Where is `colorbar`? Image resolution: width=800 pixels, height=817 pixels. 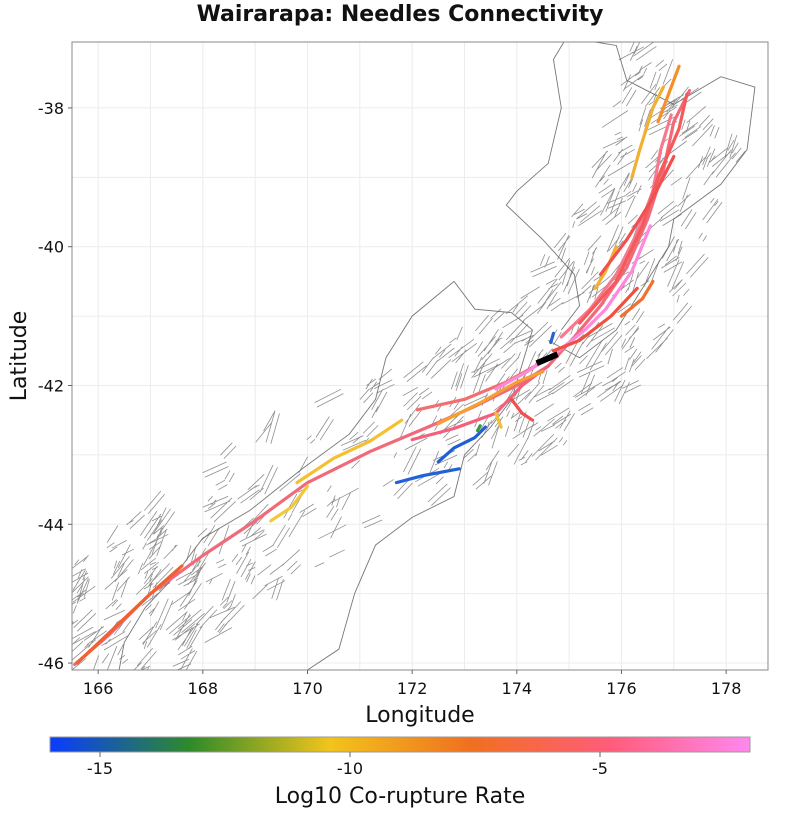
colorbar is located at coordinates (400, 744).